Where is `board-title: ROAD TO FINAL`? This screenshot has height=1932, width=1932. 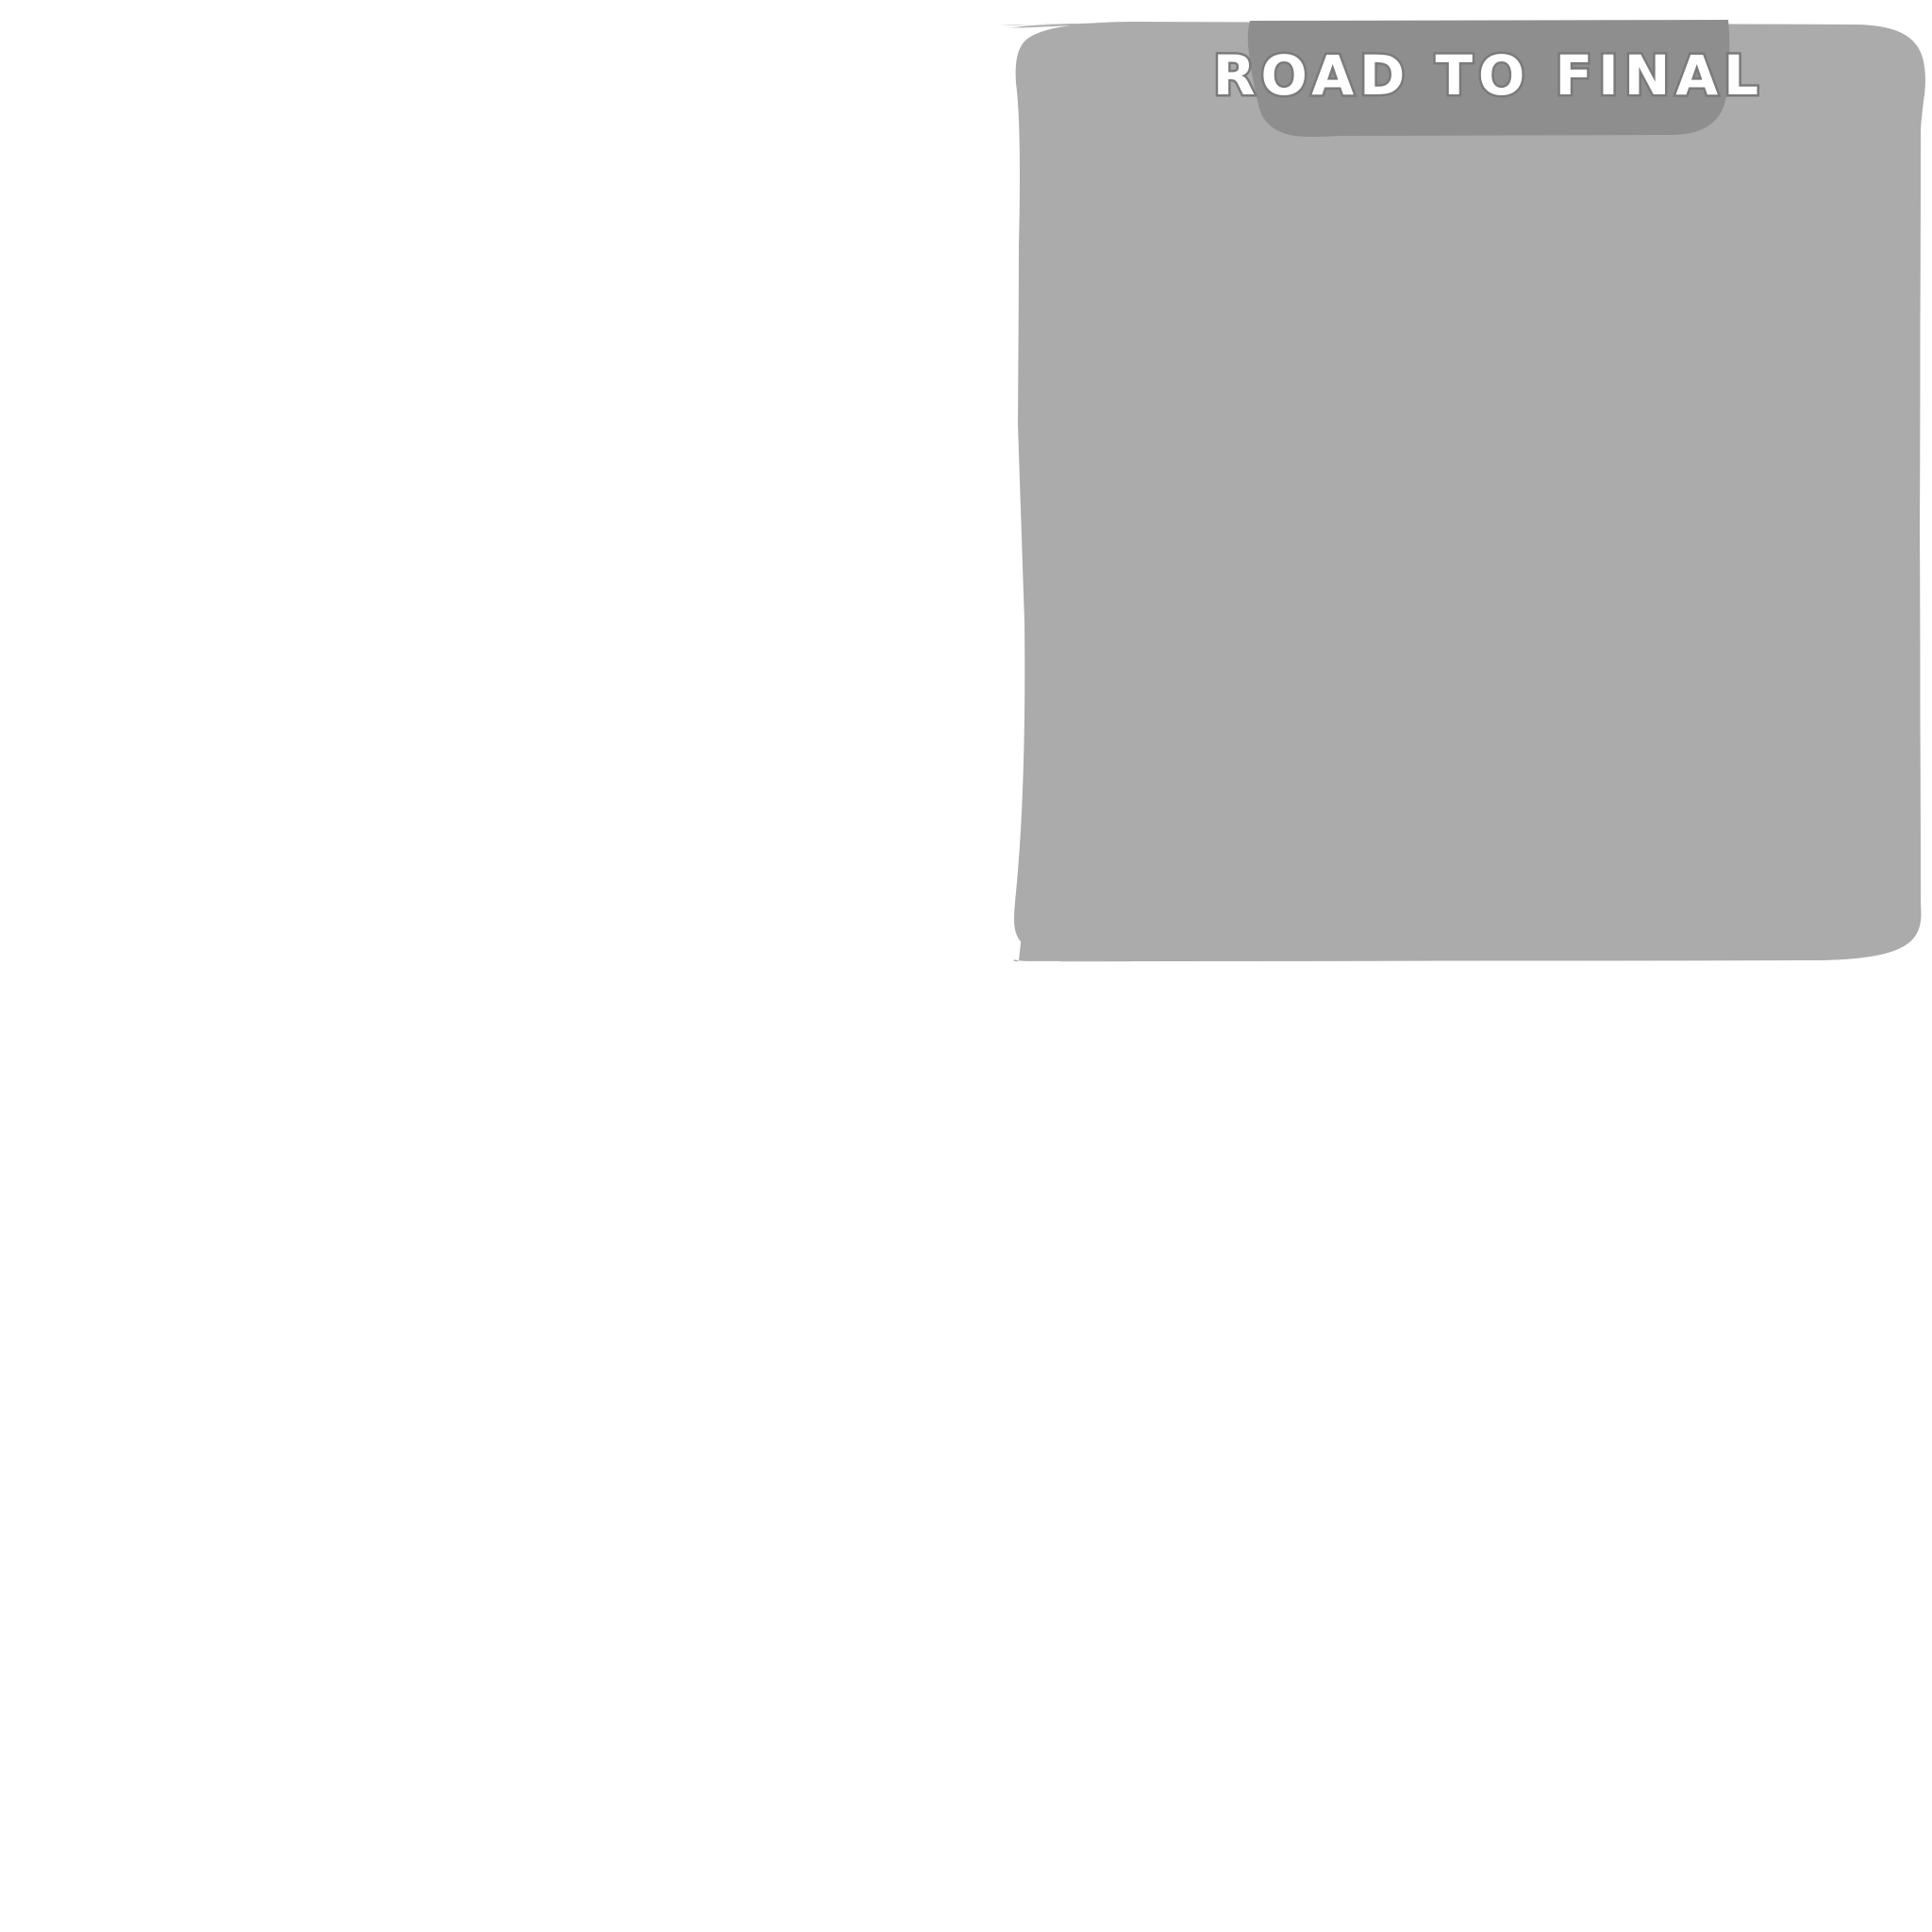
board-title: ROAD TO FINAL is located at coordinates (1488, 75).